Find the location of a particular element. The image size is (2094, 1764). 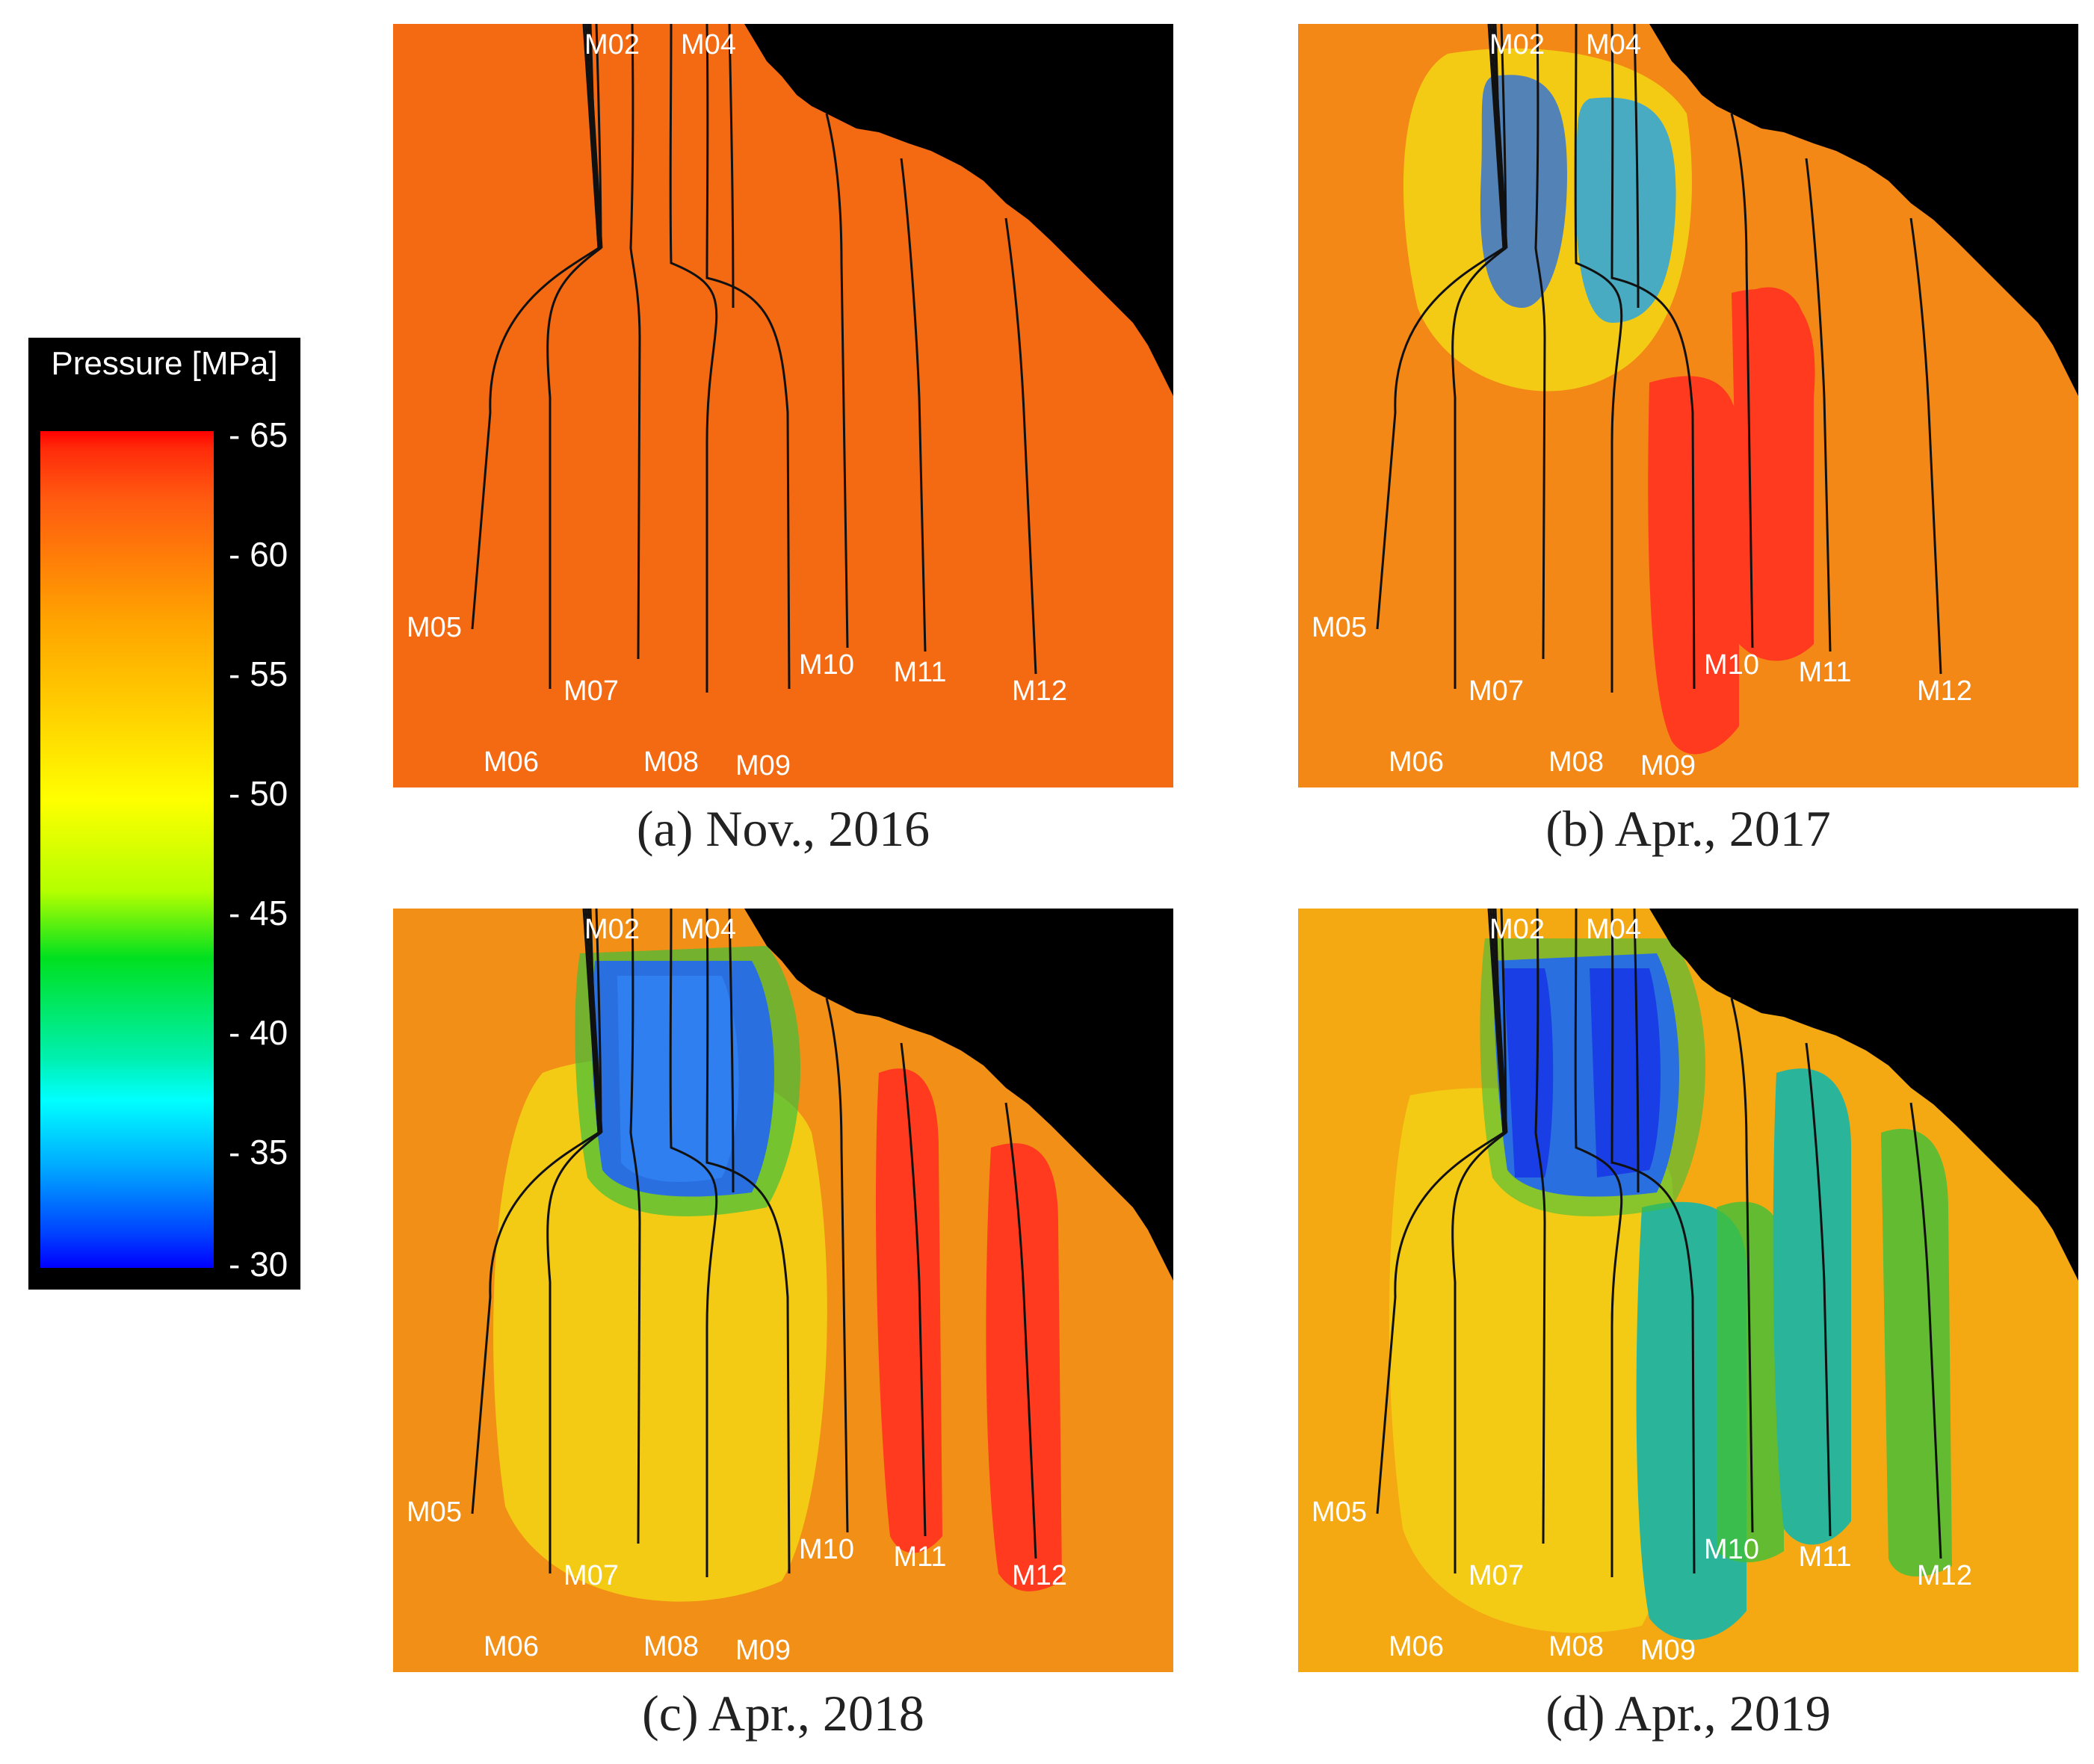

legend-color-bar is located at coordinates (127, 849).